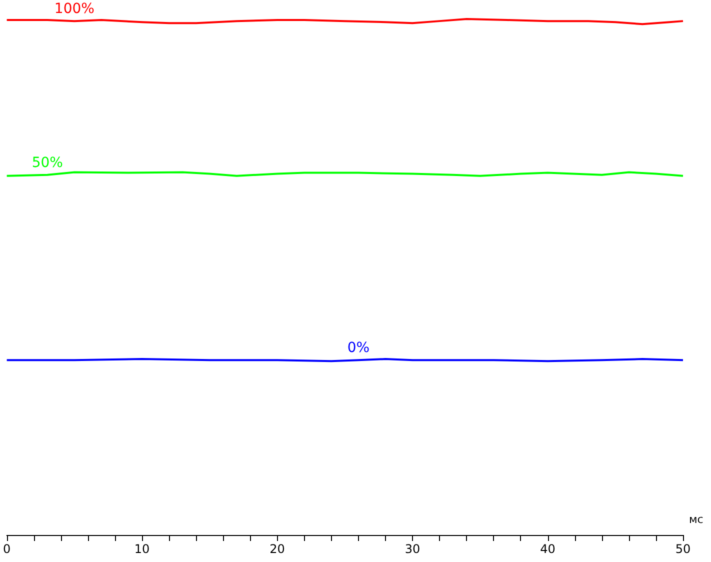  I want to click on x-axis-title: мс, so click(696, 519).